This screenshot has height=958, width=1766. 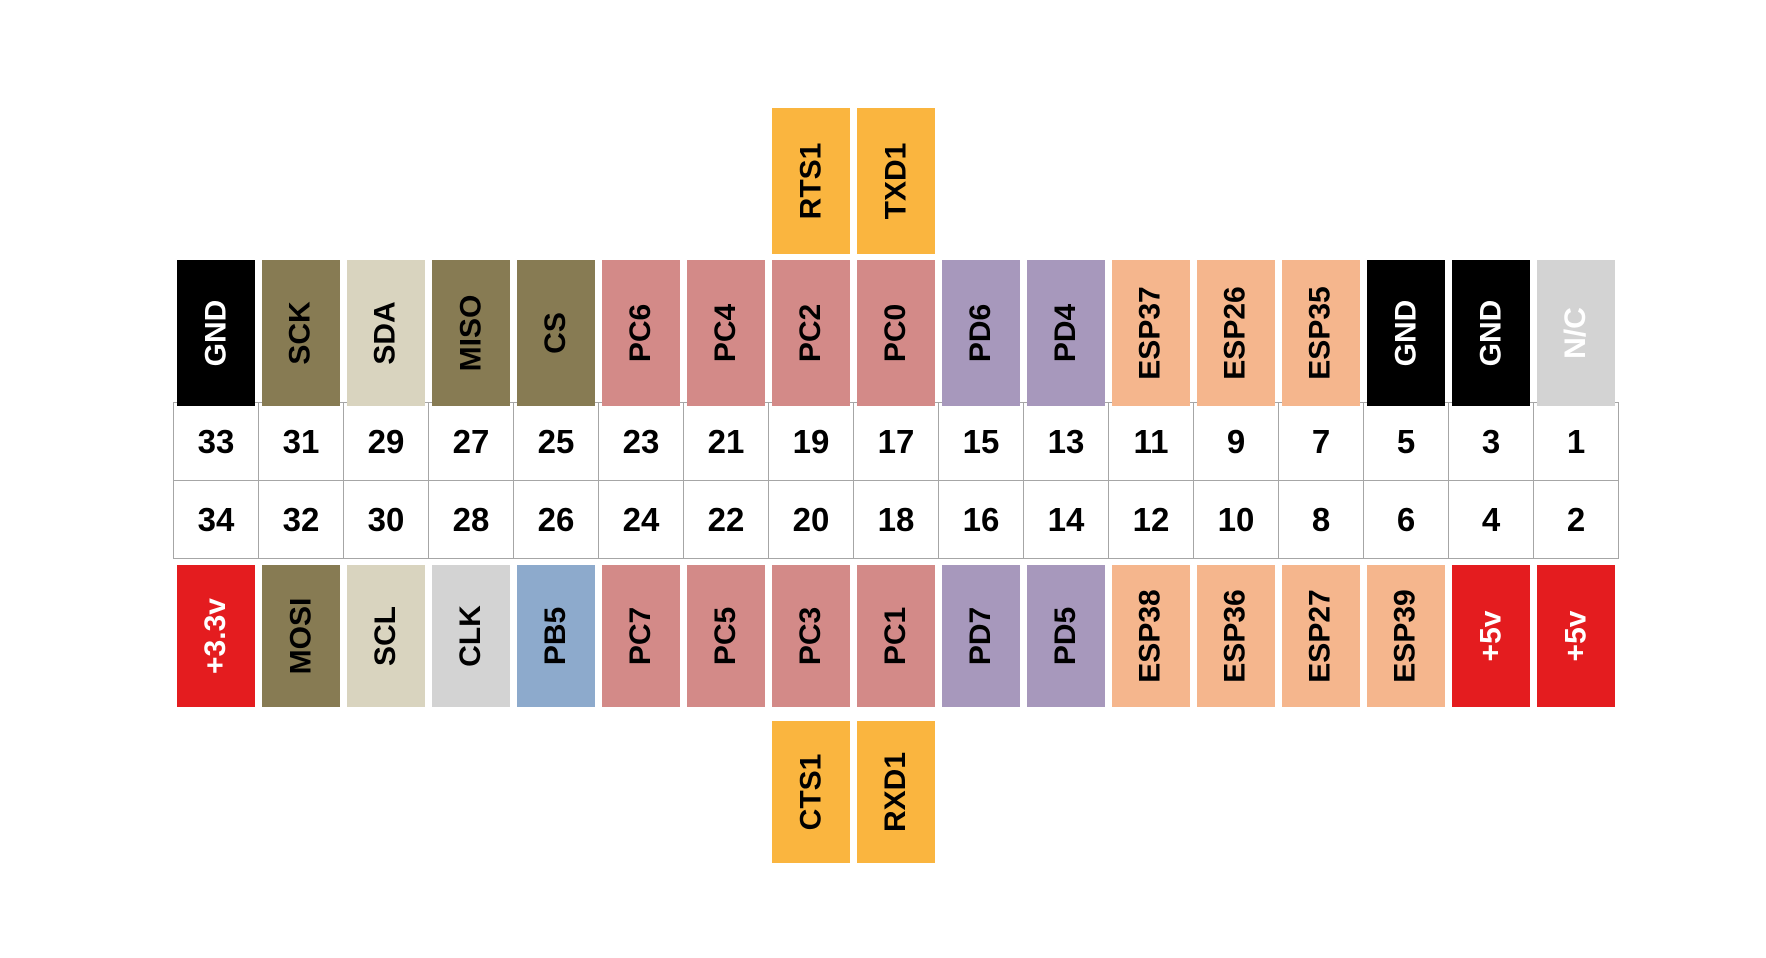 I want to click on pin-number: 13, so click(x=1066, y=441).